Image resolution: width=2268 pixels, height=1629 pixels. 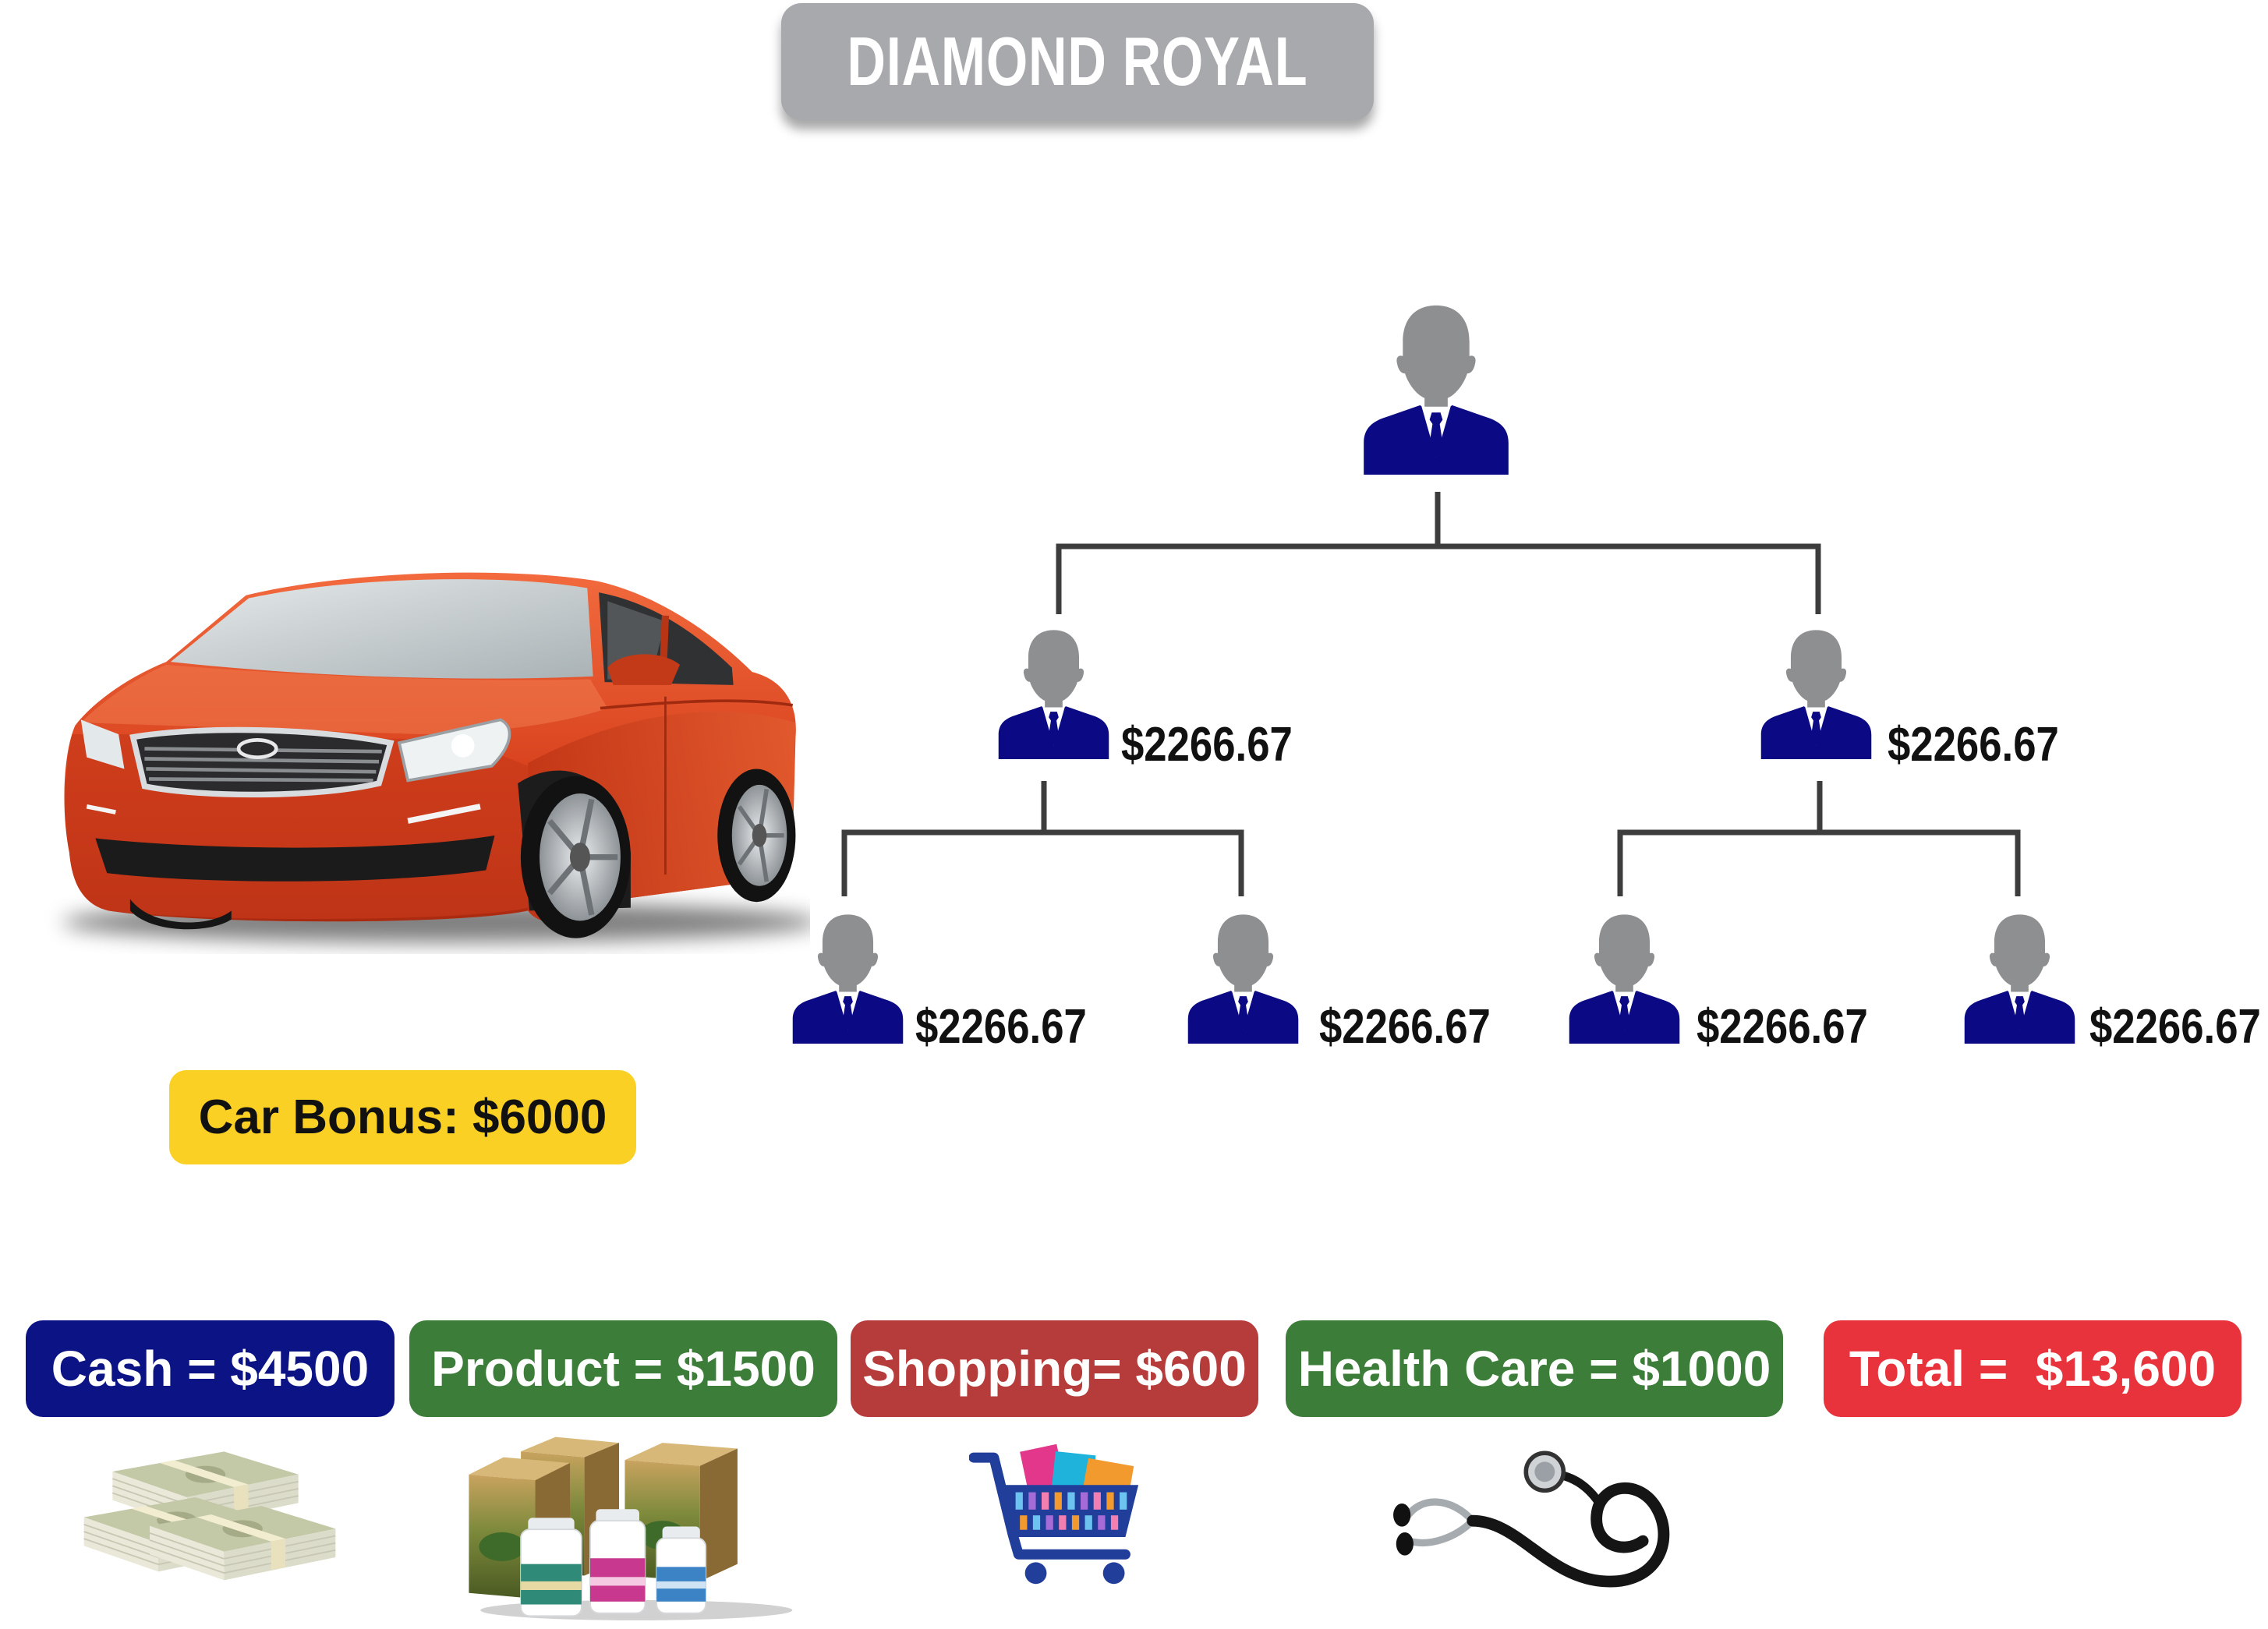 I want to click on car-bonus-badge: Car Bonus: $6000, so click(x=403, y=1117).